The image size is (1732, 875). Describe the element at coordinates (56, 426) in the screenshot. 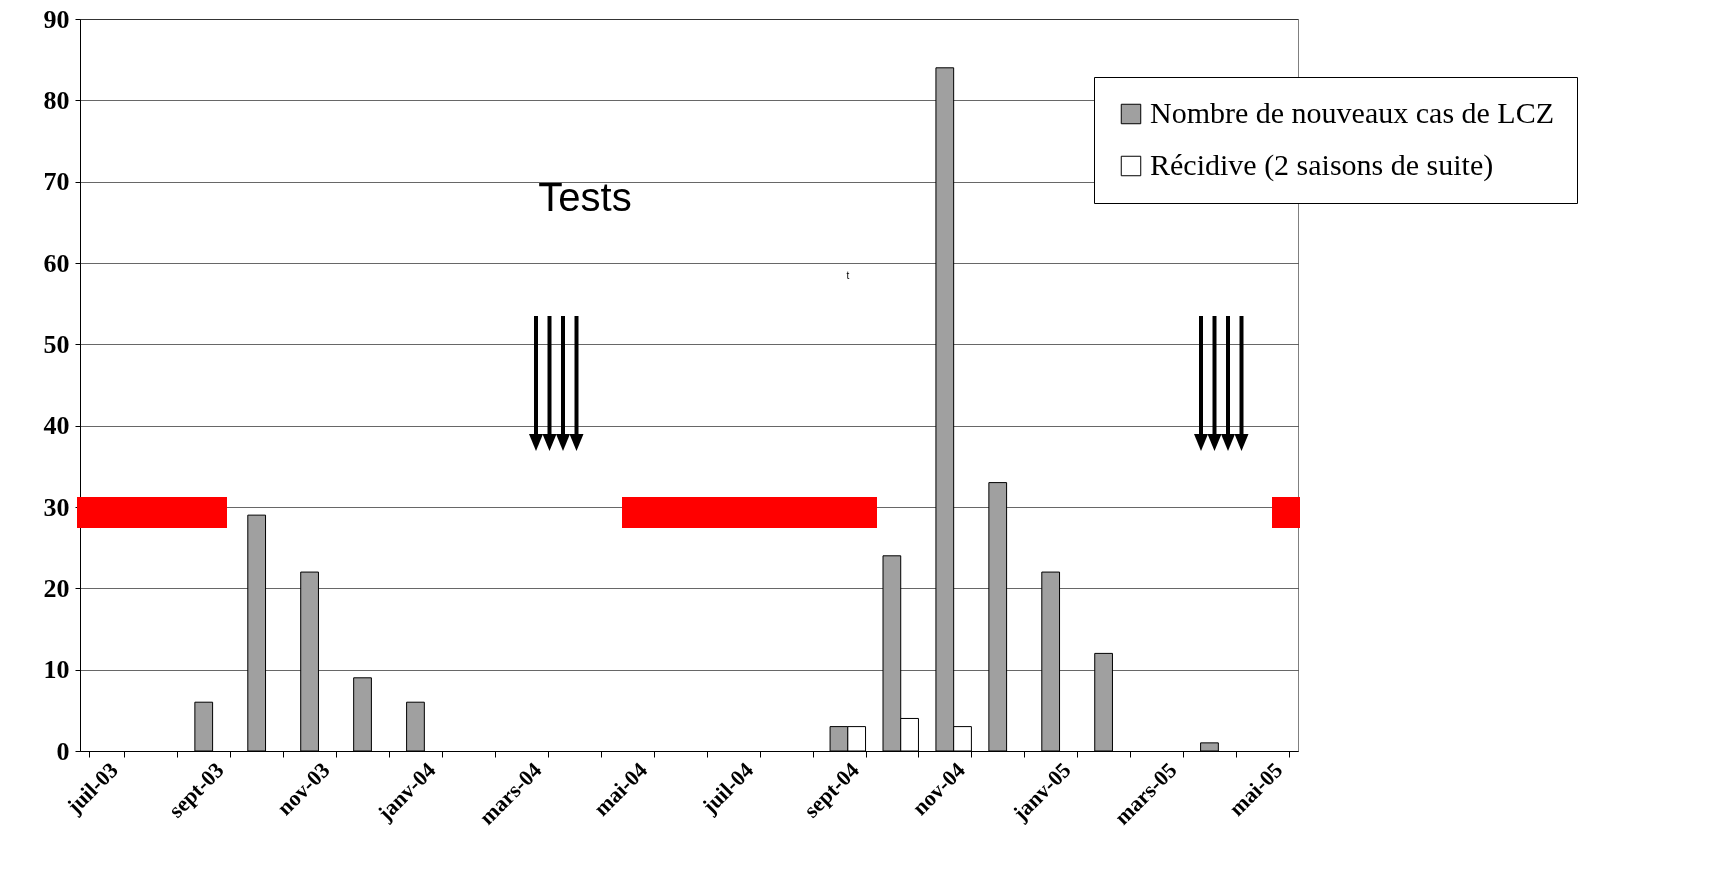

I see `y-tick-label: 40` at that location.